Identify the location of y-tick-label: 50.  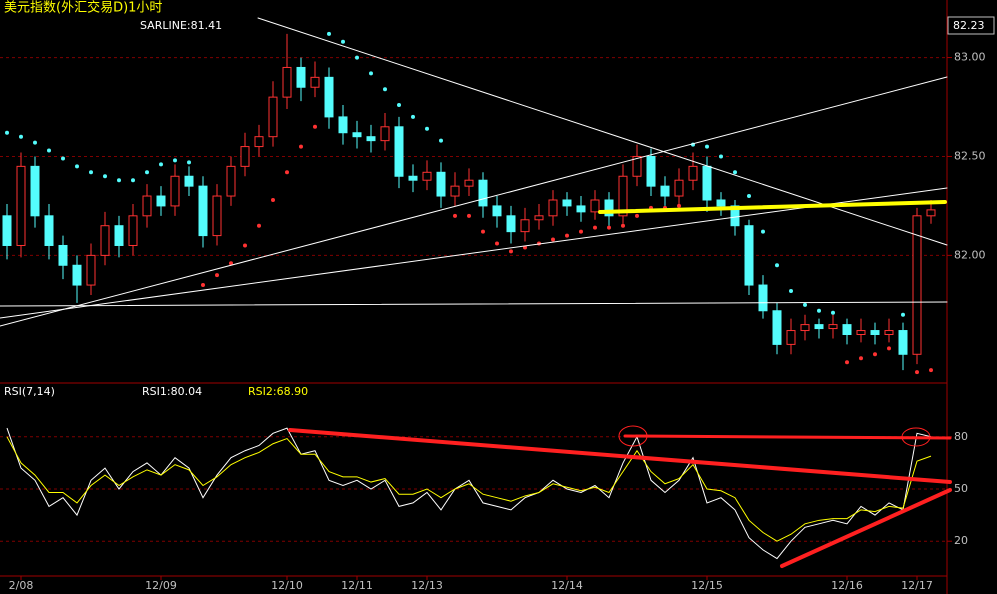
(961, 488).